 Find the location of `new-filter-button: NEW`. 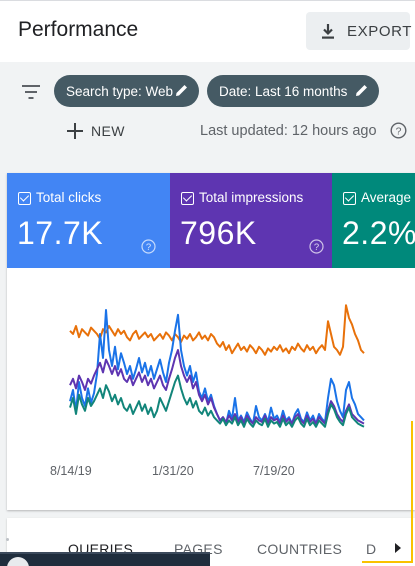

new-filter-button: NEW is located at coordinates (95, 131).